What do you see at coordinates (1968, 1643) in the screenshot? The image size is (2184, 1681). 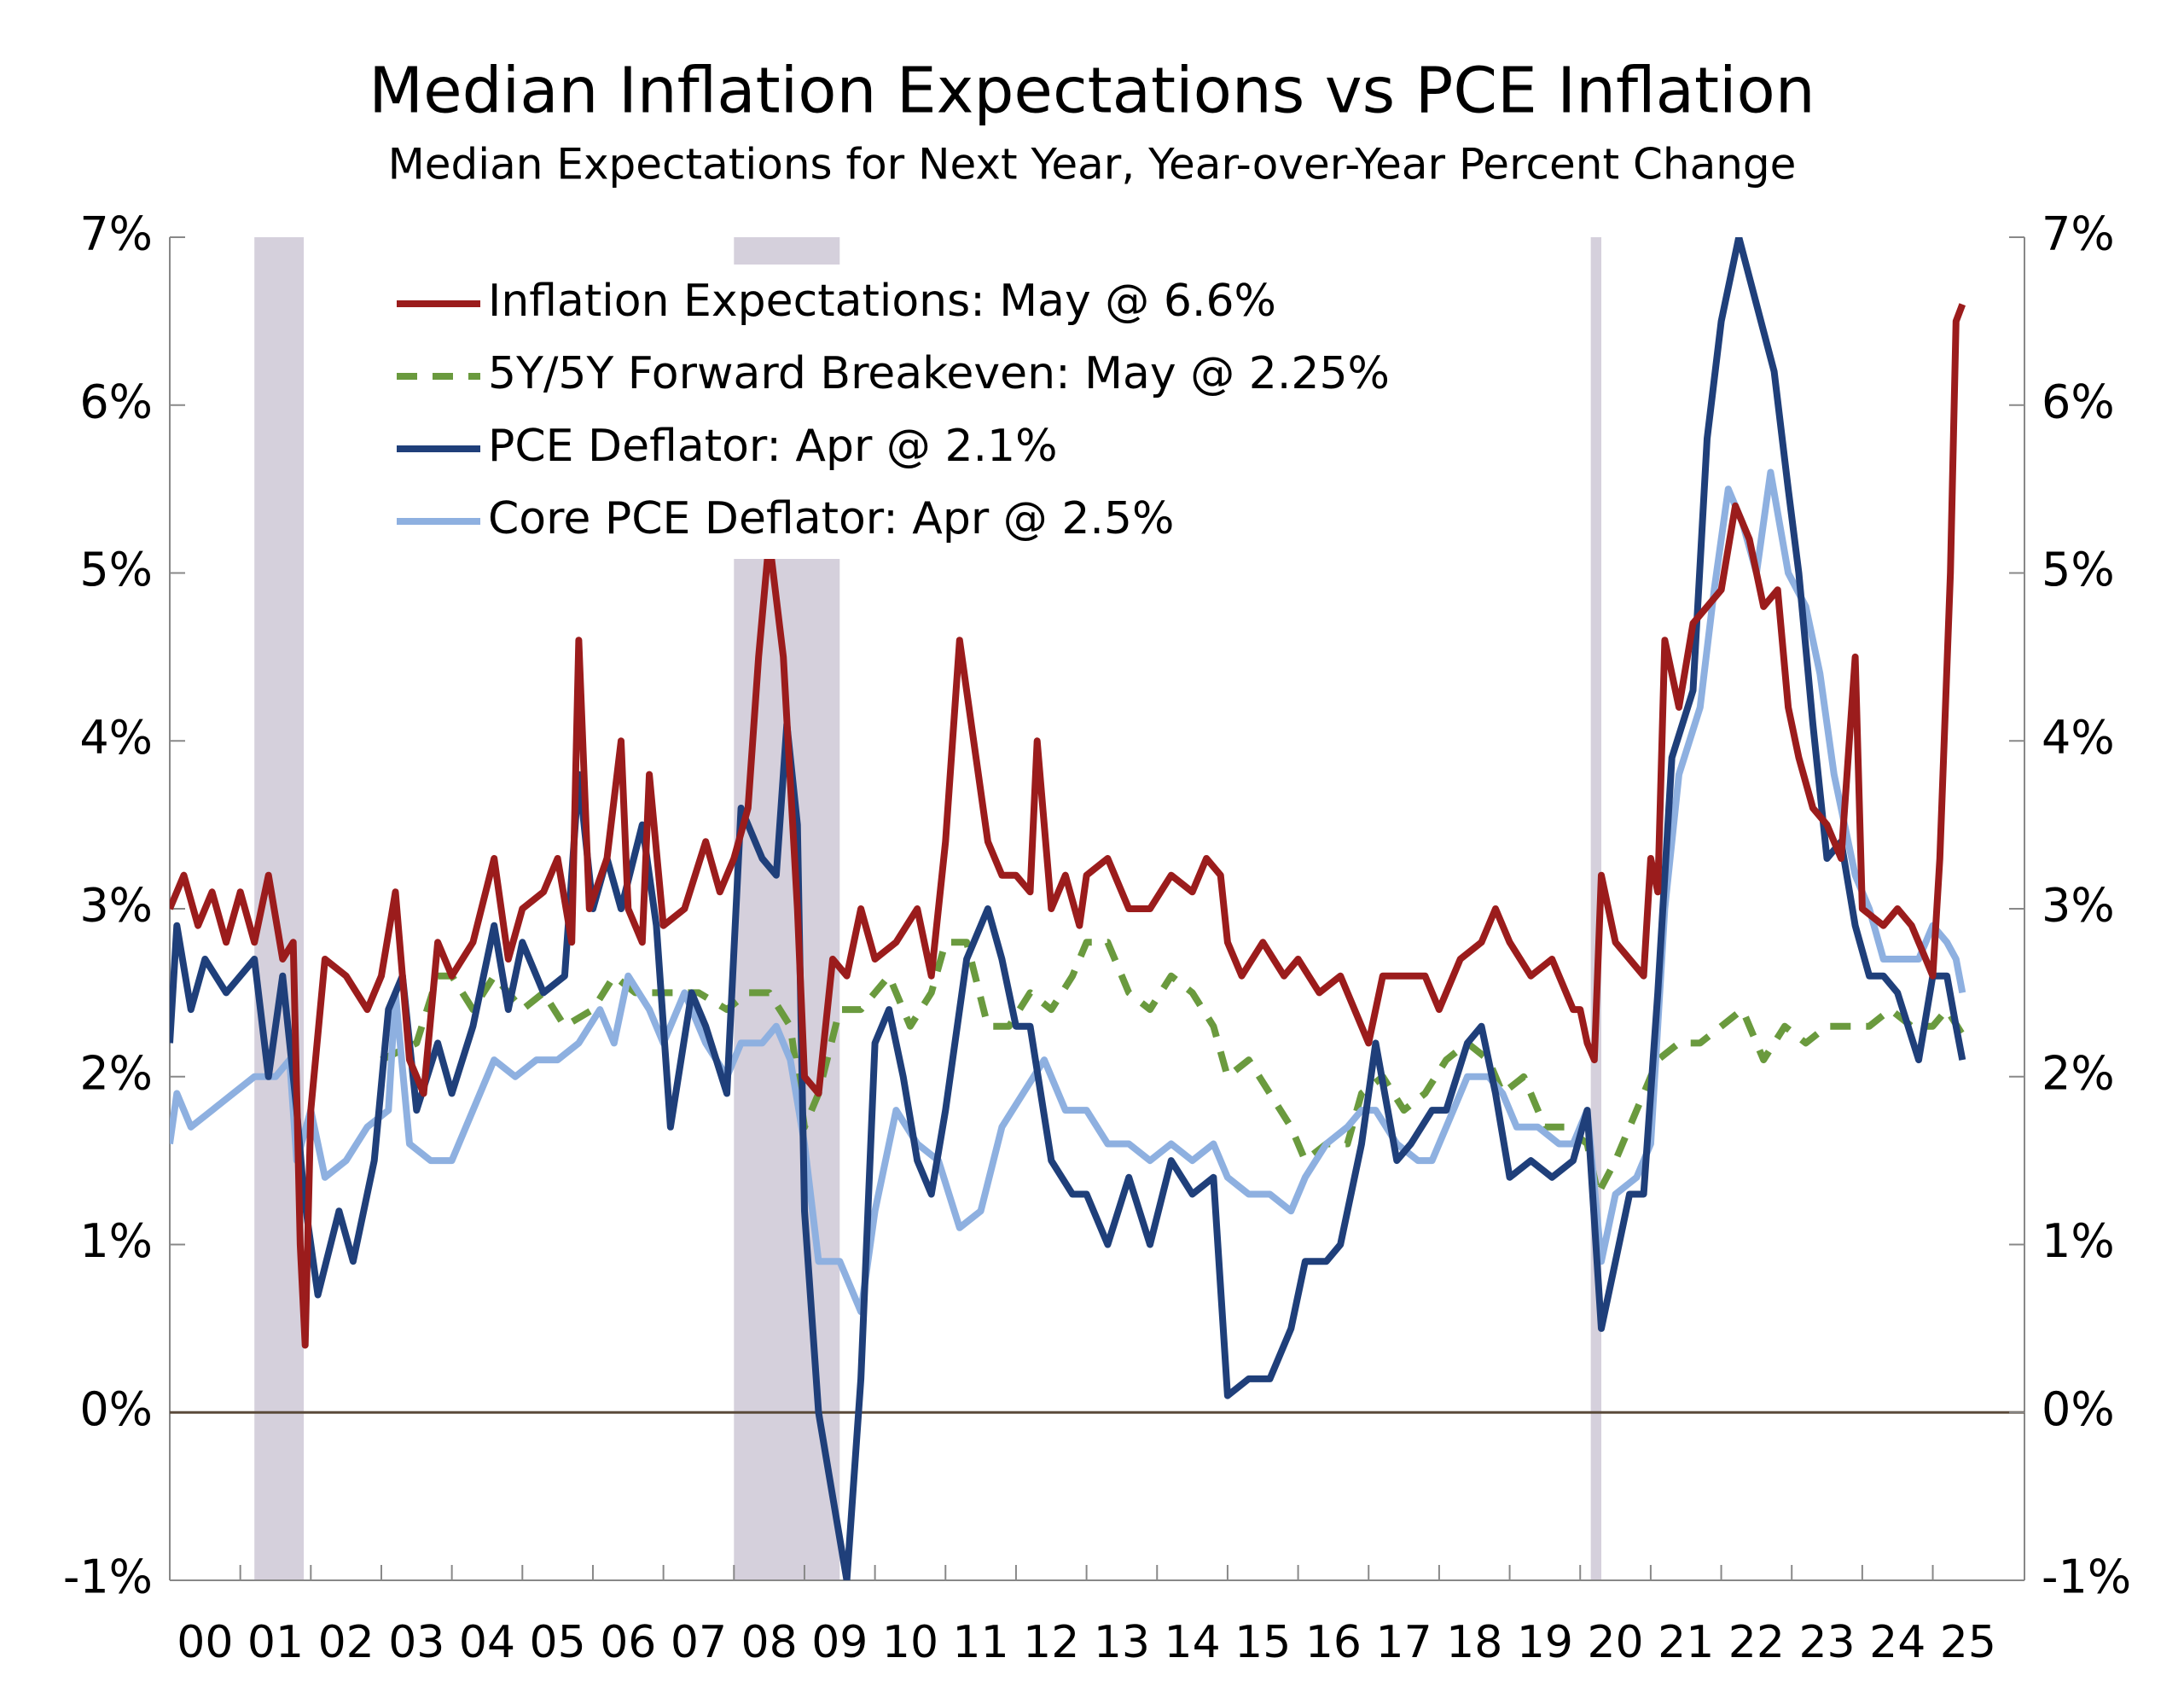 I see `x-tick-label: 25` at bounding box center [1968, 1643].